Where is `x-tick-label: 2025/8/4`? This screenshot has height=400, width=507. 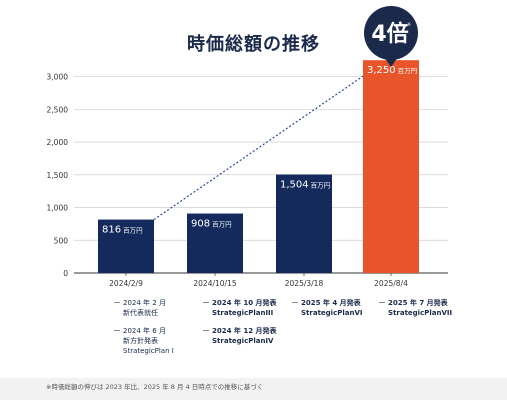
x-tick-label: 2025/8/4 is located at coordinates (391, 283).